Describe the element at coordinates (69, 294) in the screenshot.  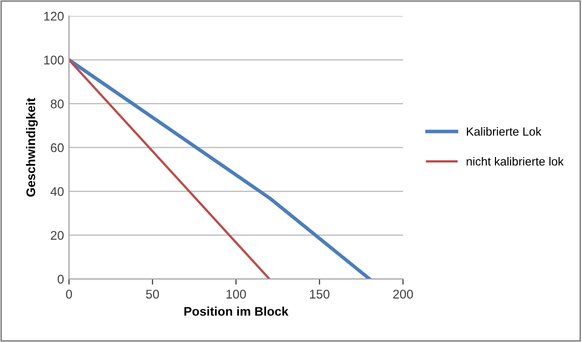
I see `x-tick-label: 0` at that location.